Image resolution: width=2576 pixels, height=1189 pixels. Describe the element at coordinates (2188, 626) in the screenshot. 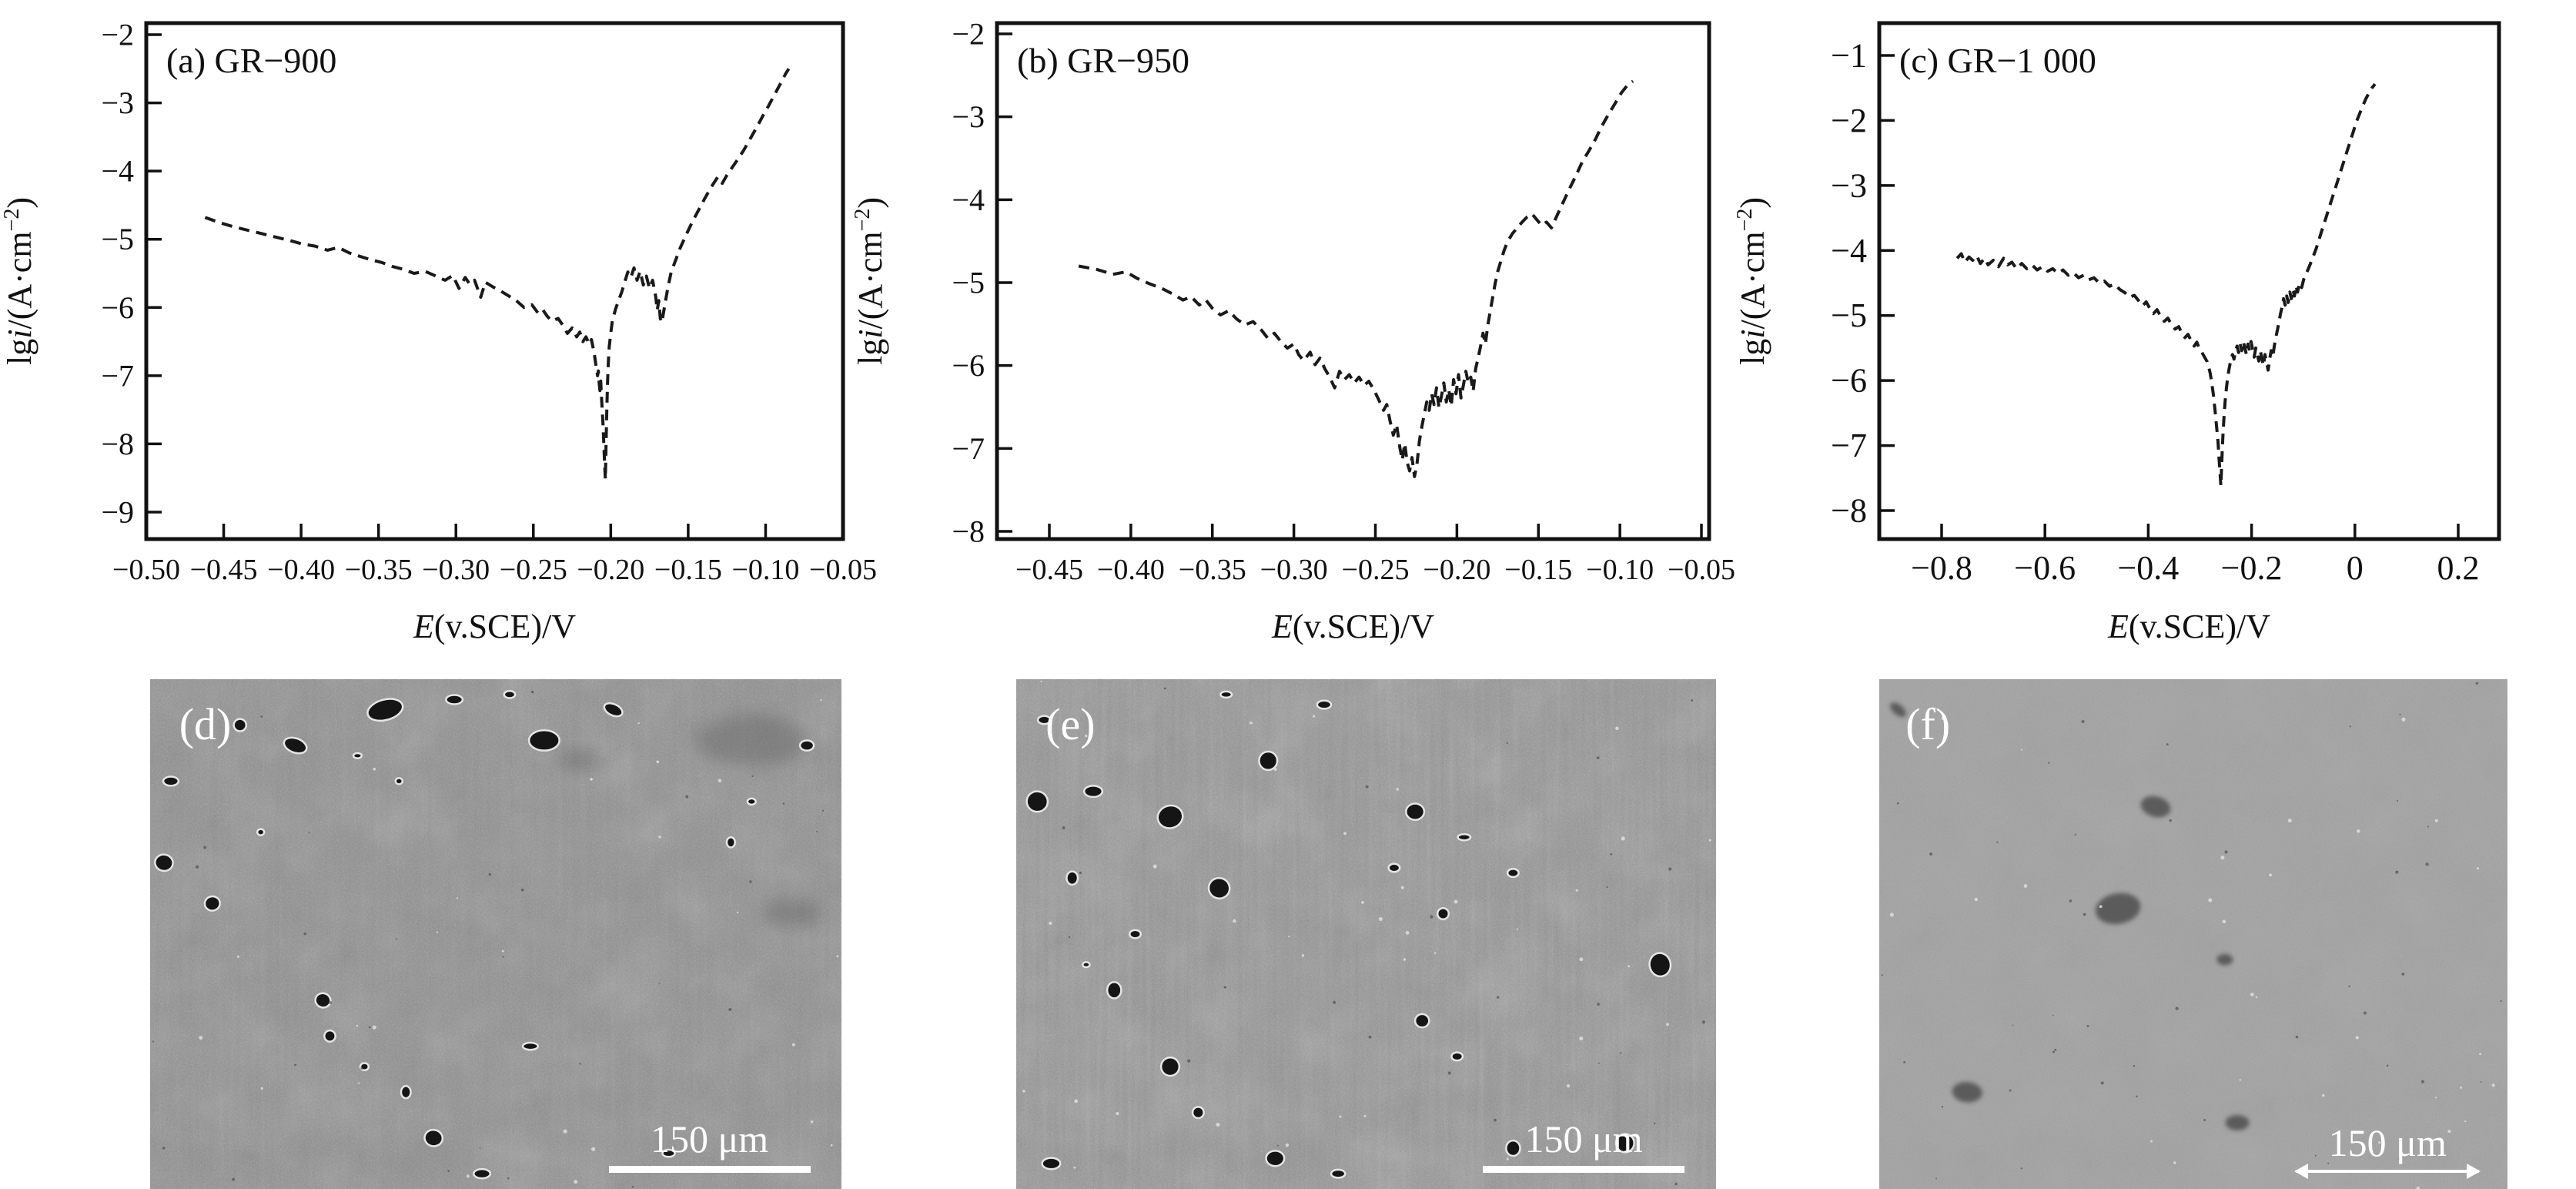

I see `x-axis-title: E(v.SCE)/V` at that location.